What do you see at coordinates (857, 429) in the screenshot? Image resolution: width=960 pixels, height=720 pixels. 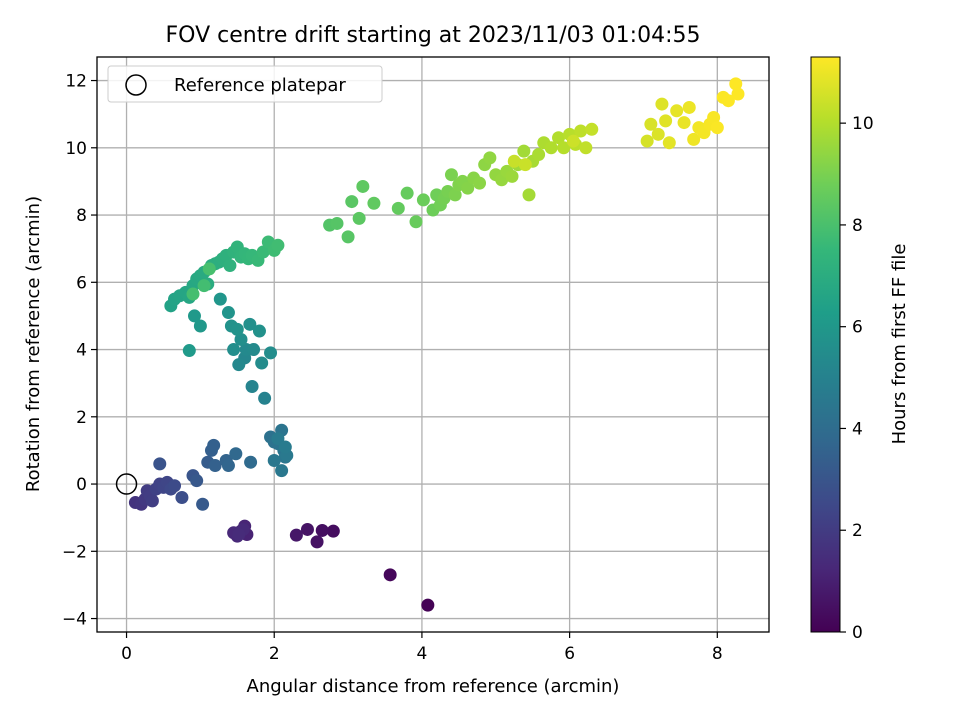 I see `colorbar-tick-label: 4` at bounding box center [857, 429].